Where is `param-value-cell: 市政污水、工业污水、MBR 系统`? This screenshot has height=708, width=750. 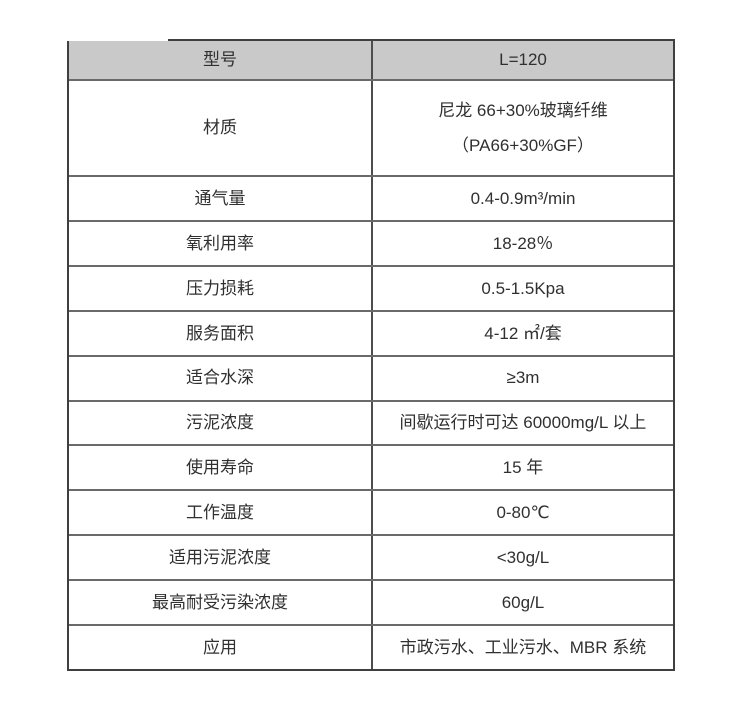 param-value-cell: 市政污水、工业污水、MBR 系统 is located at coordinates (523, 647).